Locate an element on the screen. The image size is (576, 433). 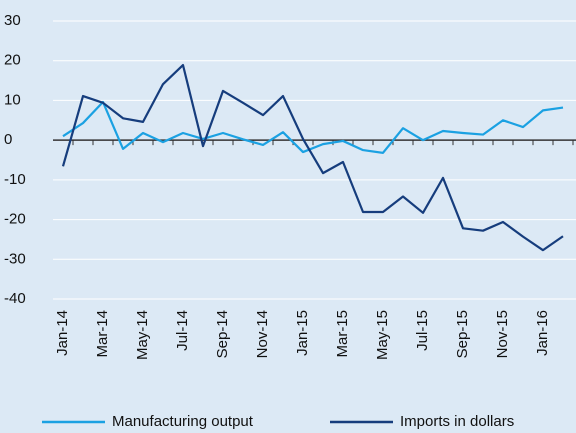
y-tick-label: 30 is located at coordinates (12, 20).